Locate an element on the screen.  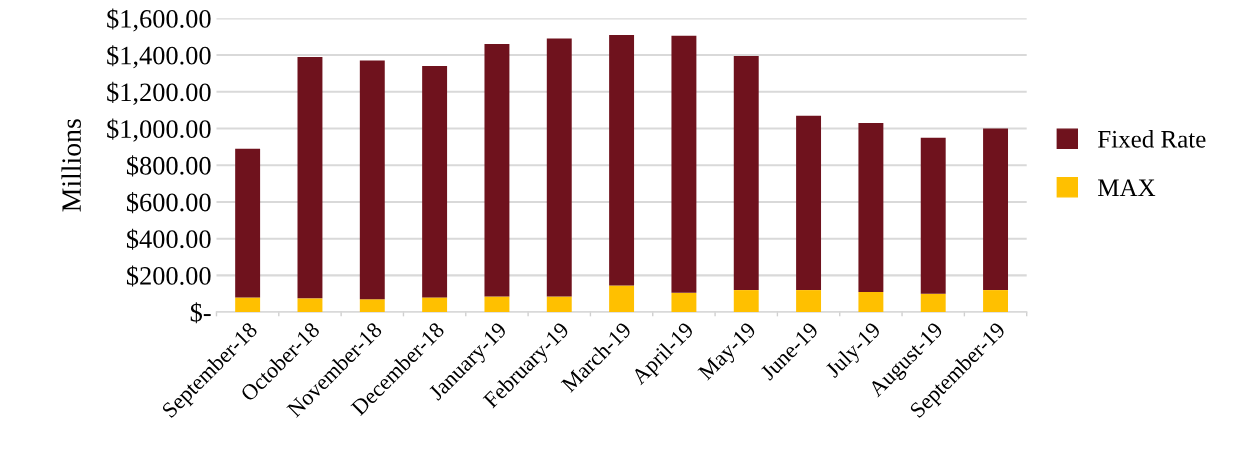
y-tick-label: $200.00 is located at coordinates (168, 276).